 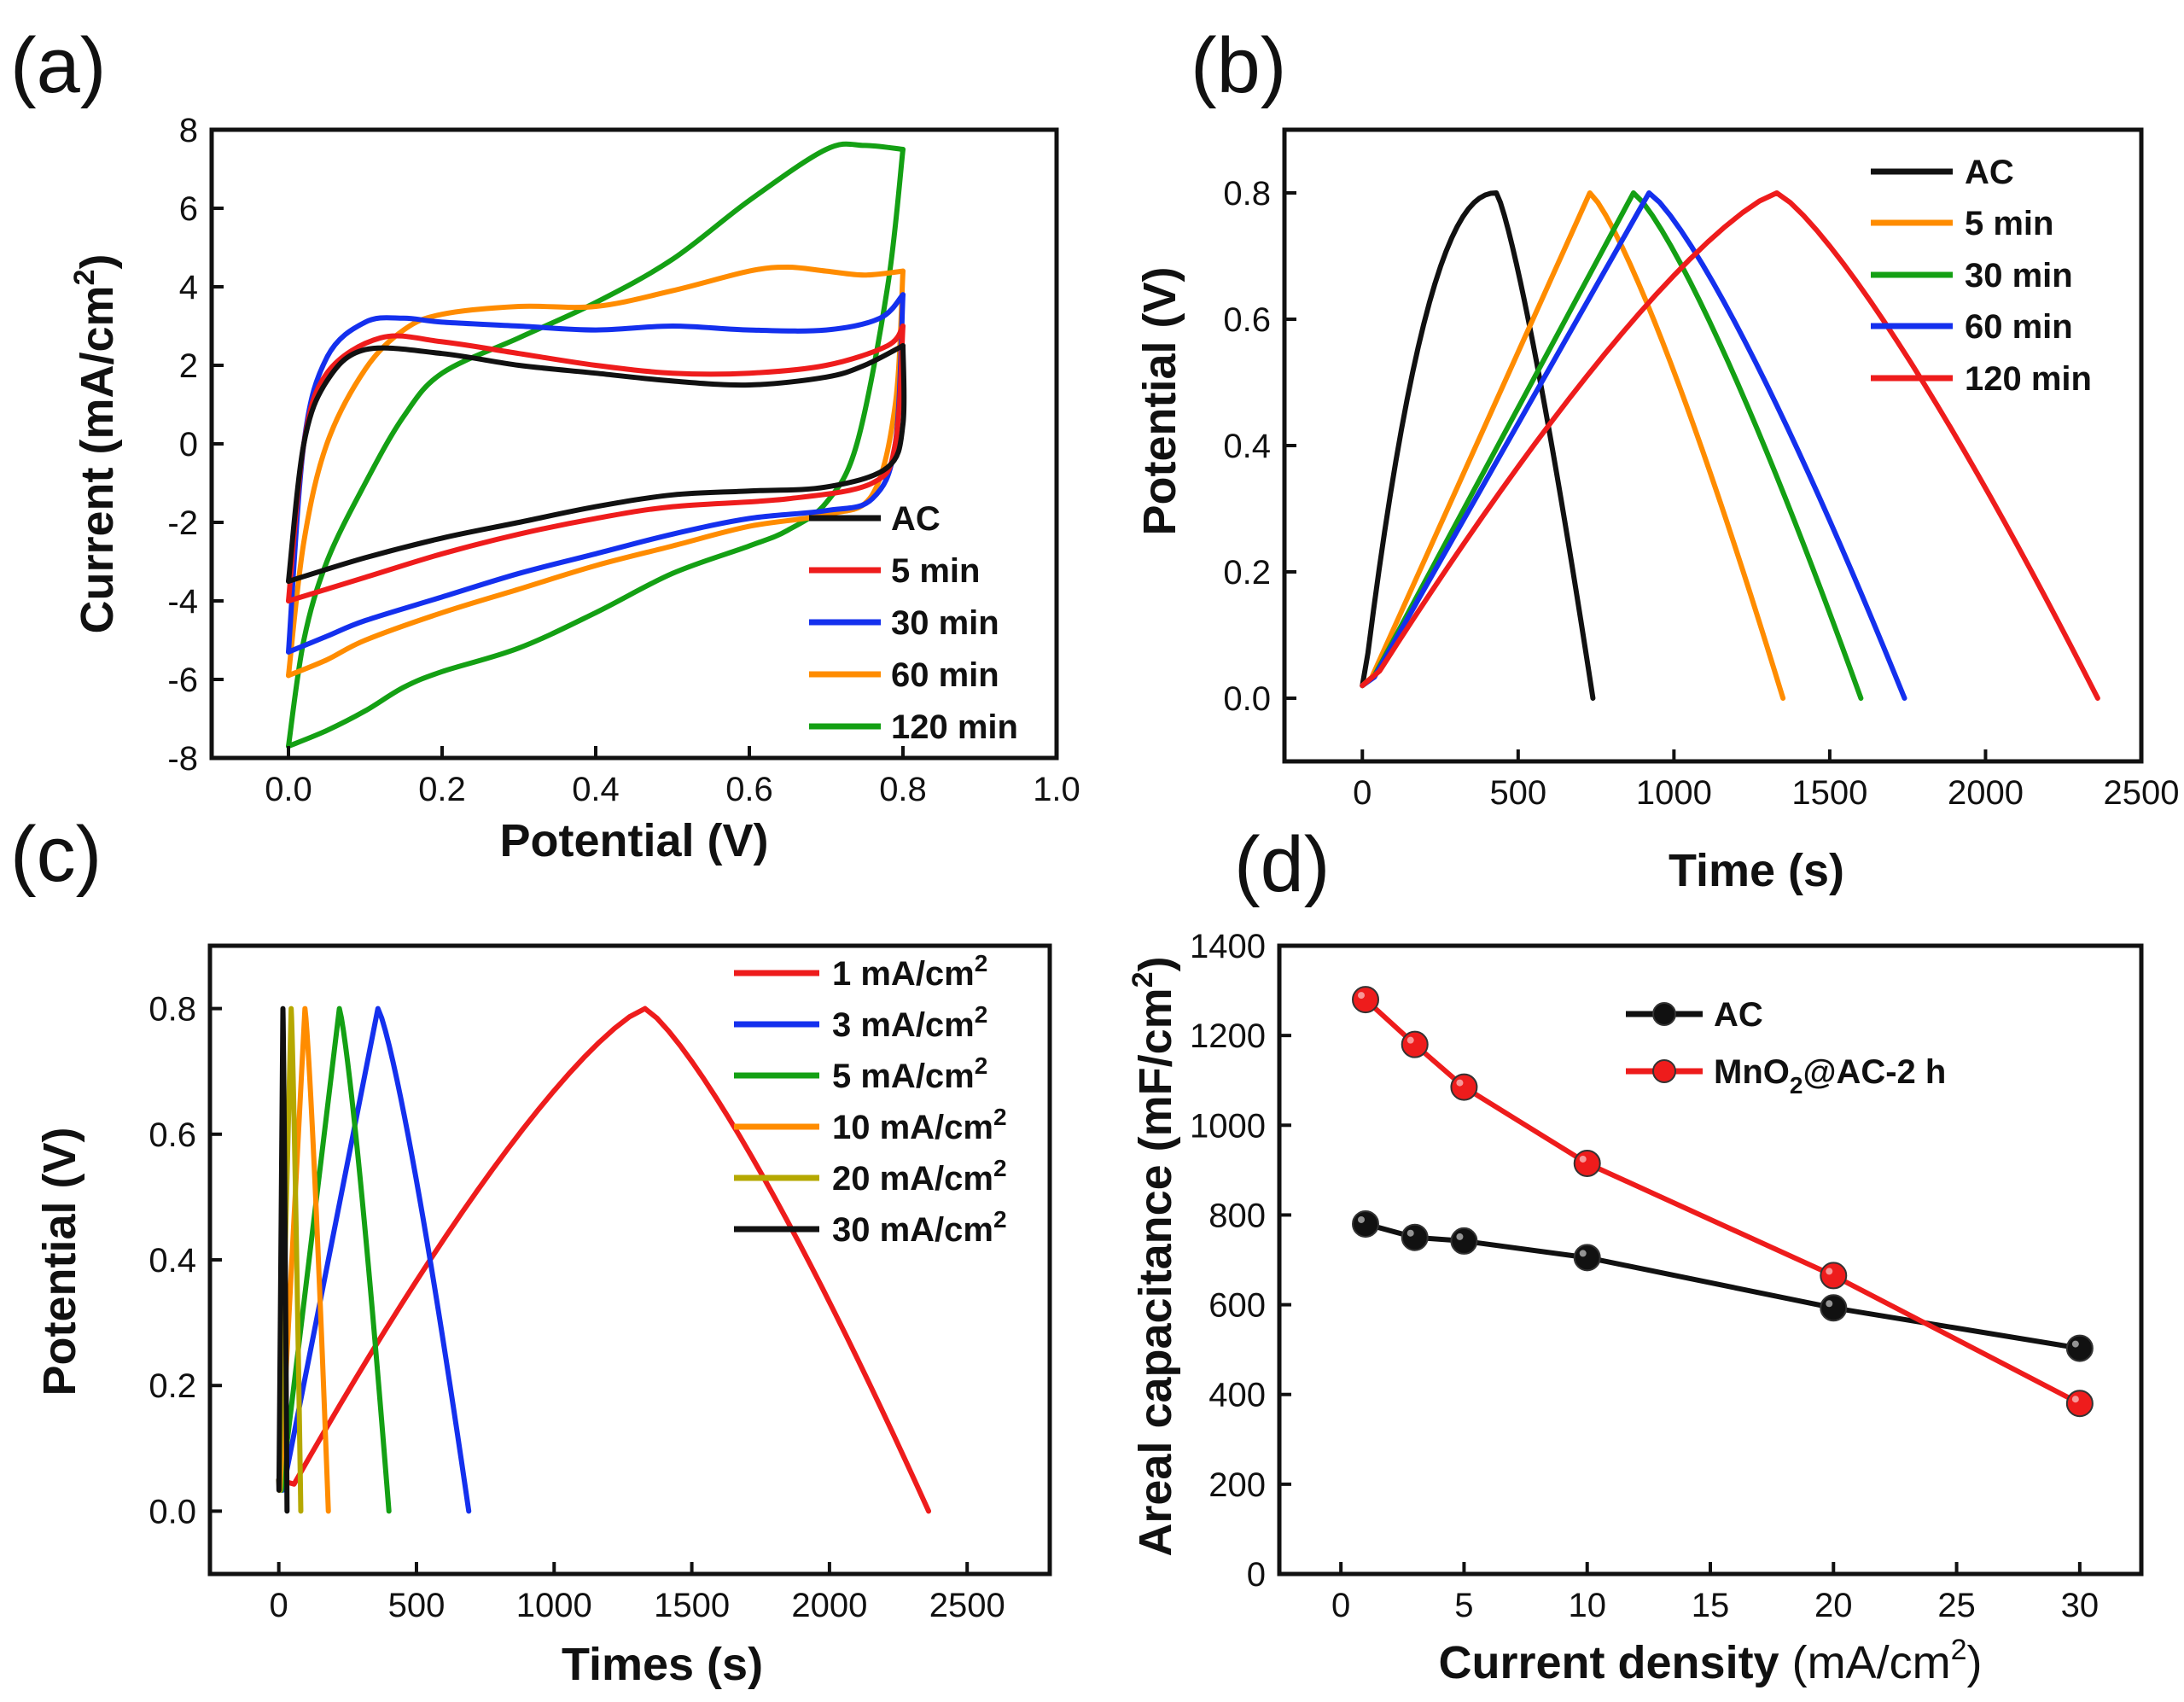 What do you see at coordinates (1410, 1040) in the screenshot?
I see `panel-d-series-1-point-1-highlight` at bounding box center [1410, 1040].